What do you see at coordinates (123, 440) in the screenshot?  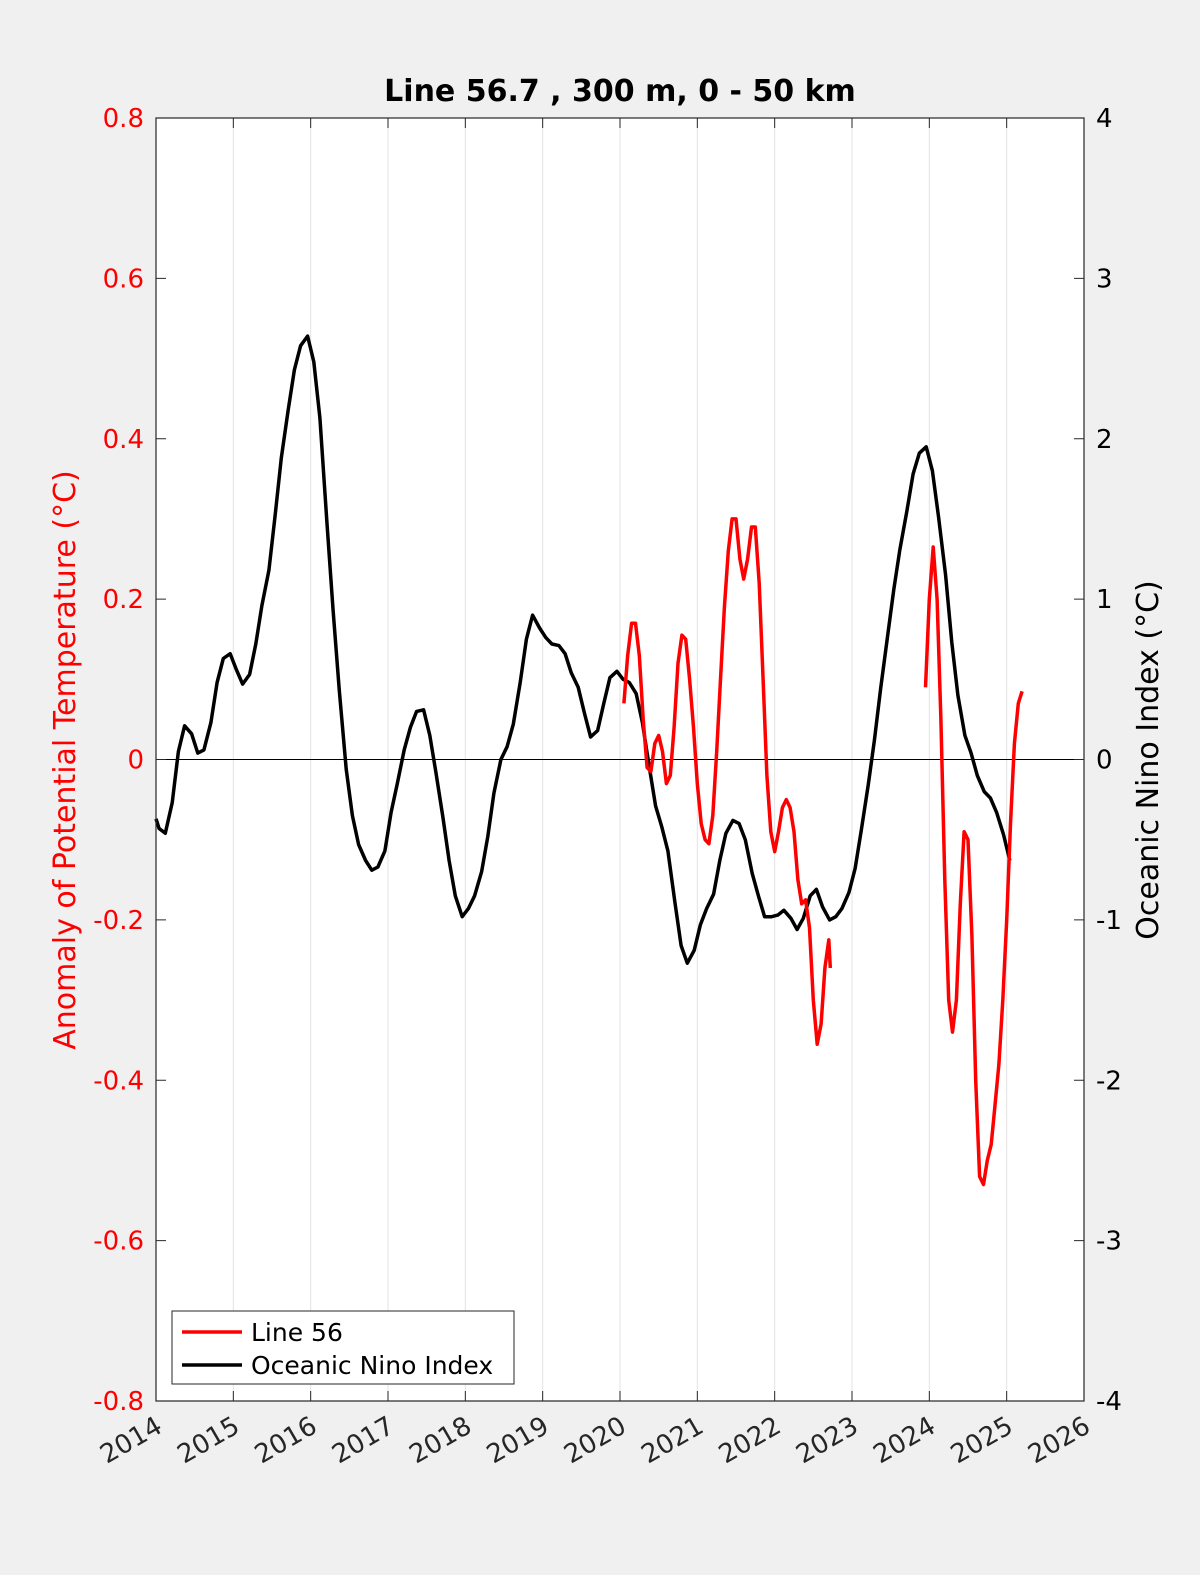 I see `left-tick-label: 0.4` at bounding box center [123, 440].